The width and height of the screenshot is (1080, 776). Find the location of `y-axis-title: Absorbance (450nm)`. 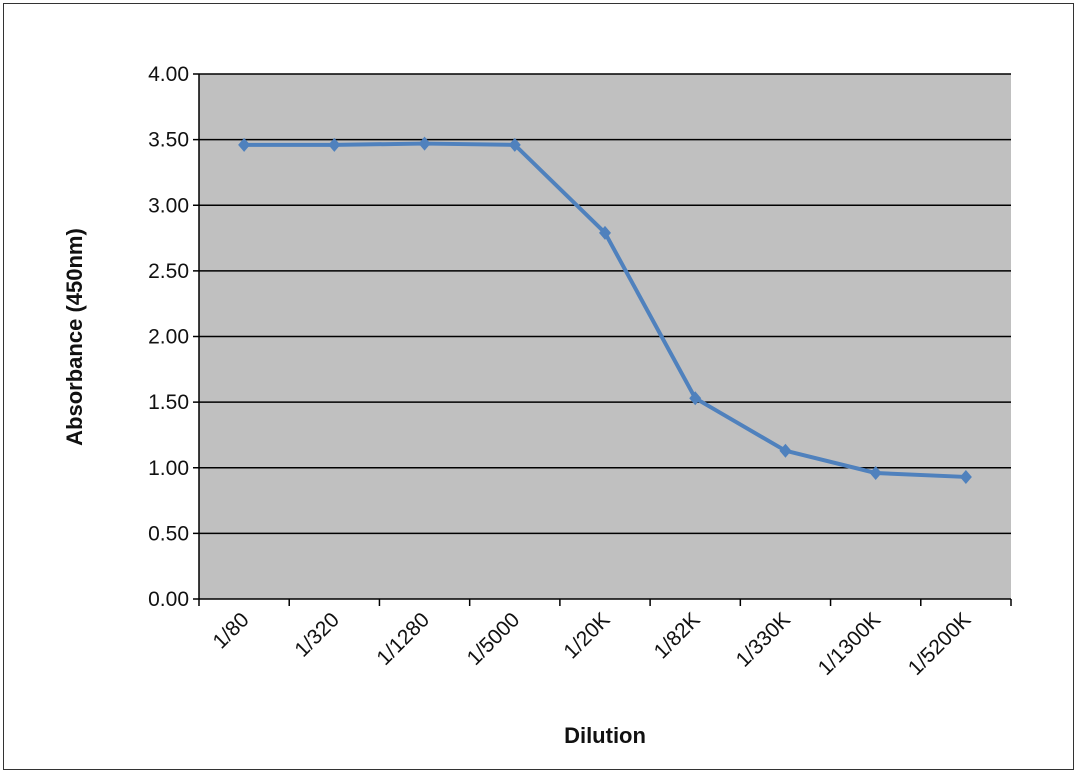

y-axis-title: Absorbance (450nm) is located at coordinates (74, 337).